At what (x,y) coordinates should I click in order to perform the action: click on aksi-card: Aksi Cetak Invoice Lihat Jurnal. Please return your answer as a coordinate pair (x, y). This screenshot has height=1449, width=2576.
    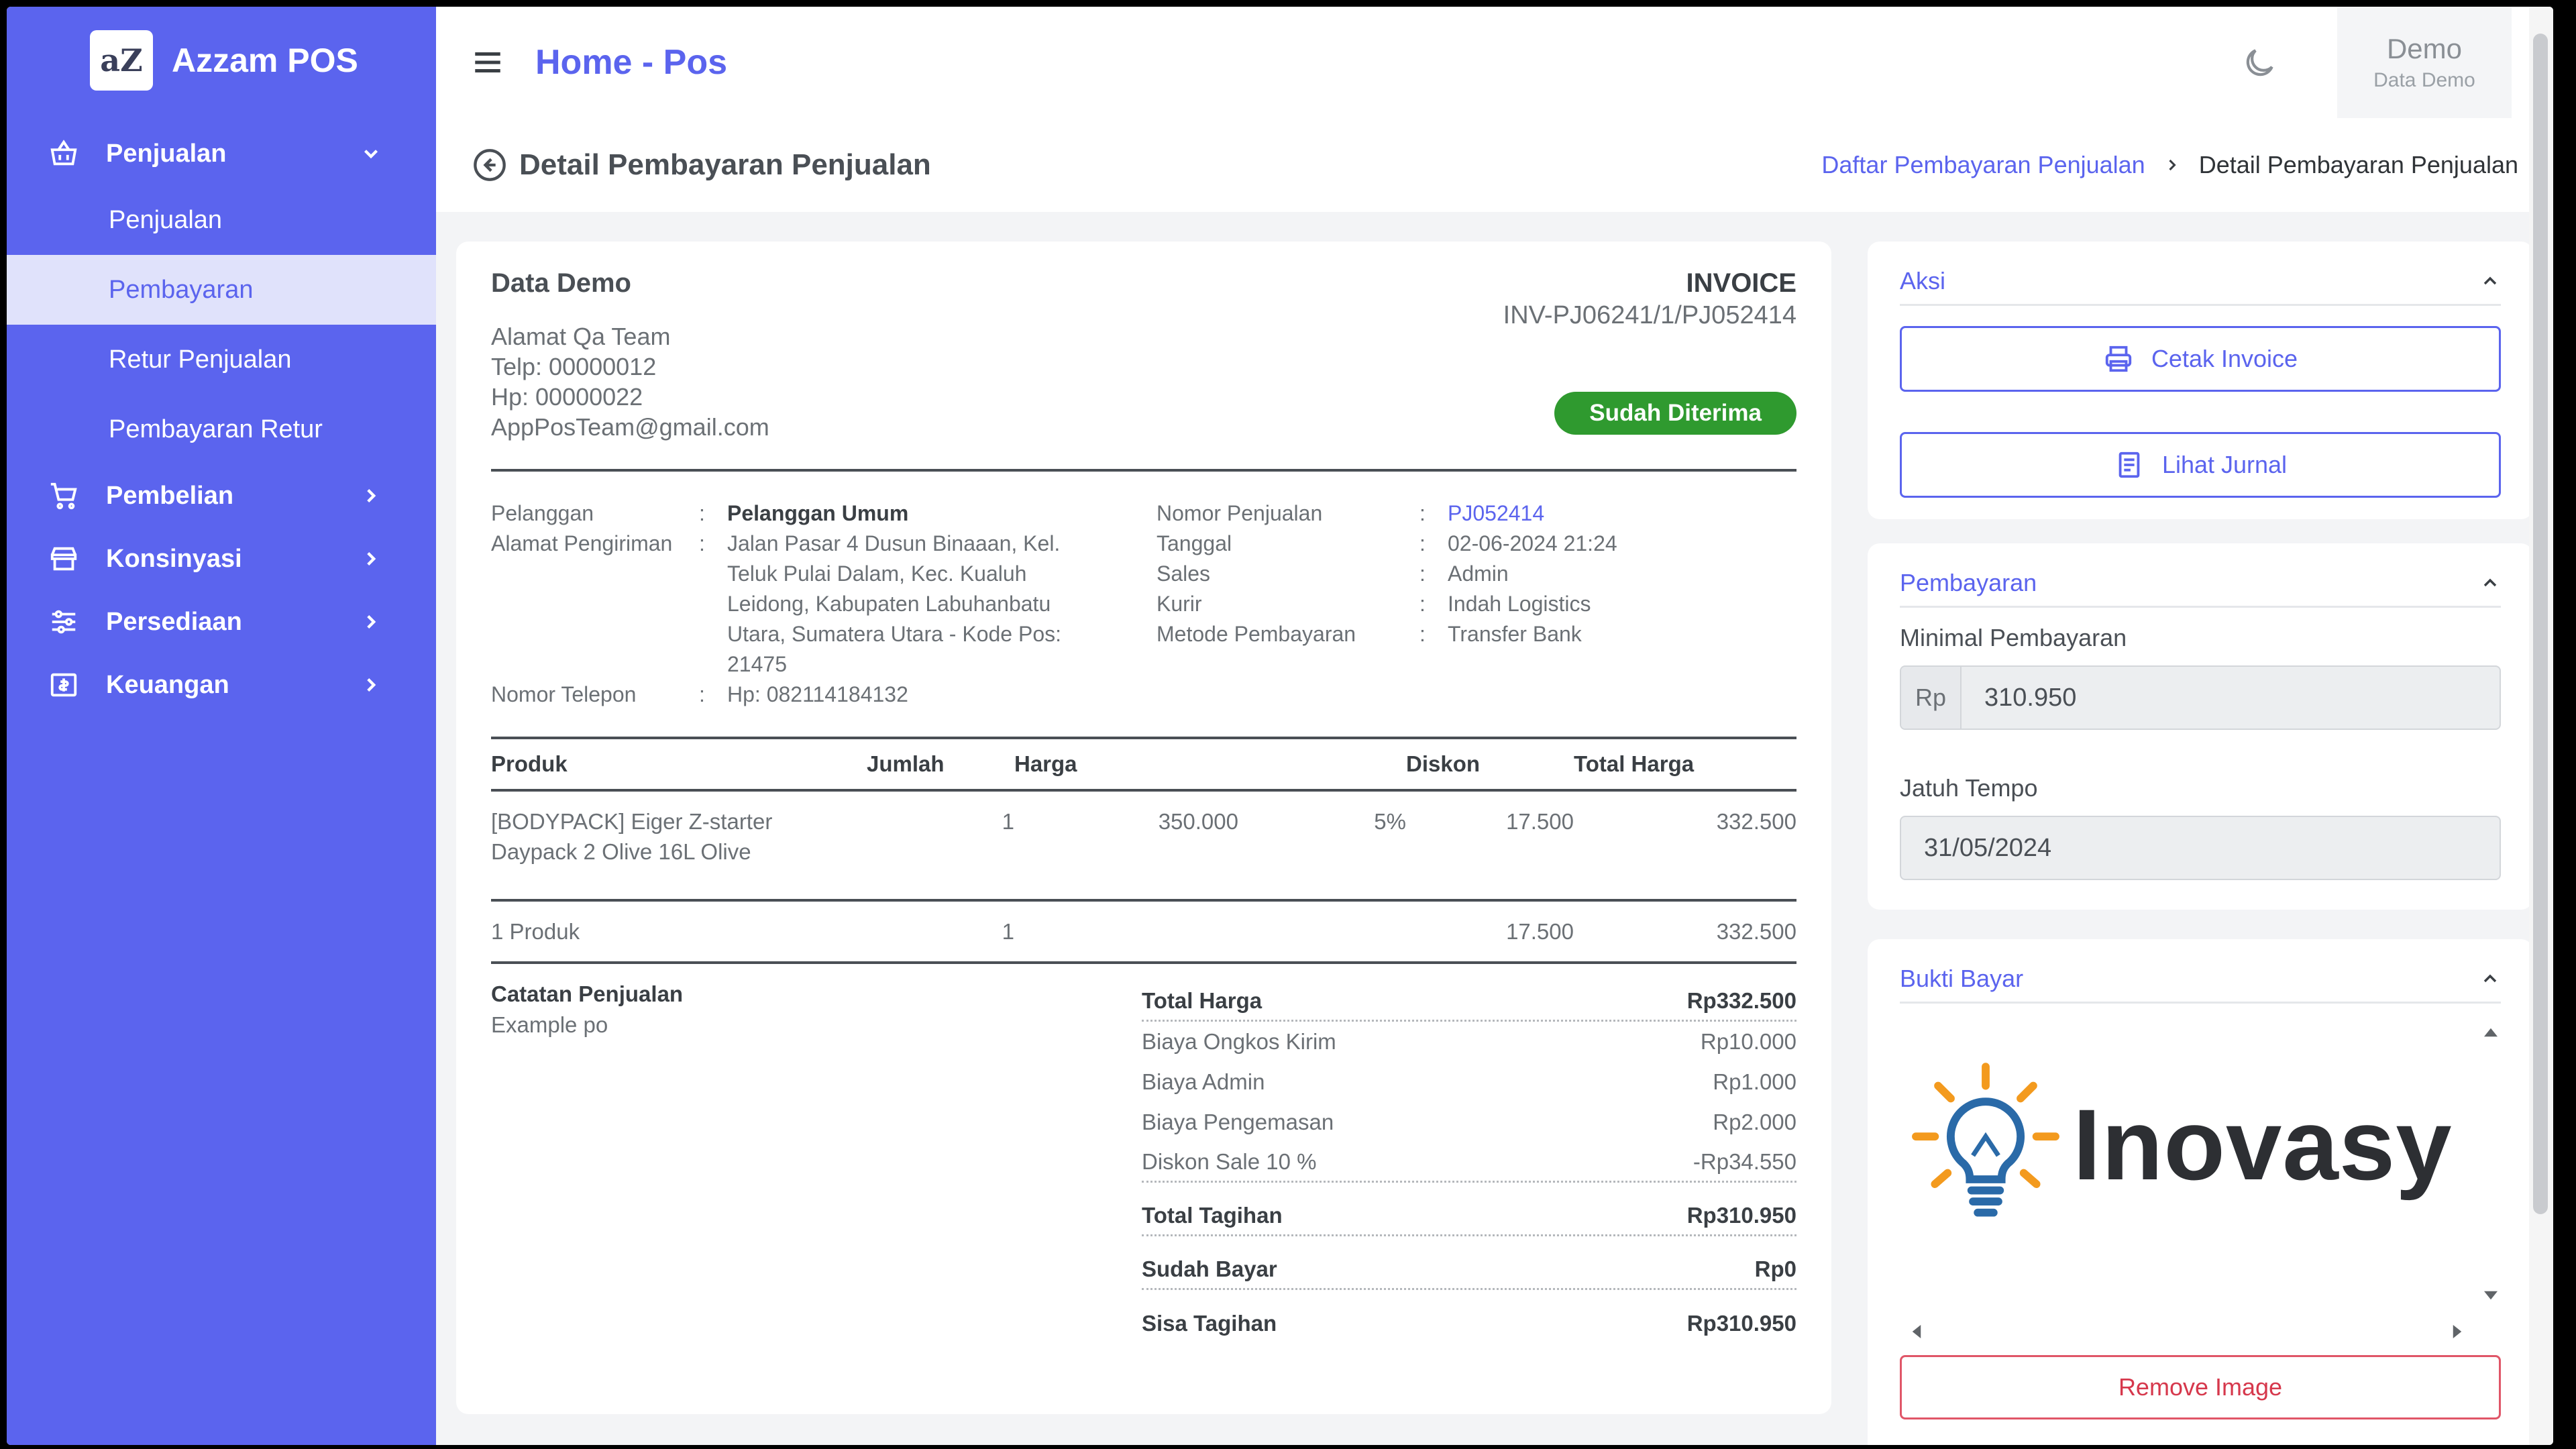
    Looking at the image, I should click on (2200, 380).